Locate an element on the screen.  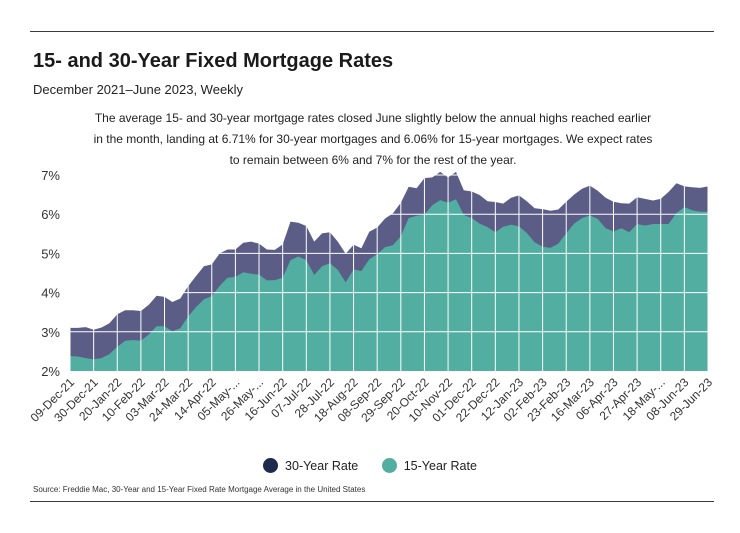
legend-label-30-year: 30-Year Rate is located at coordinates (322, 465).